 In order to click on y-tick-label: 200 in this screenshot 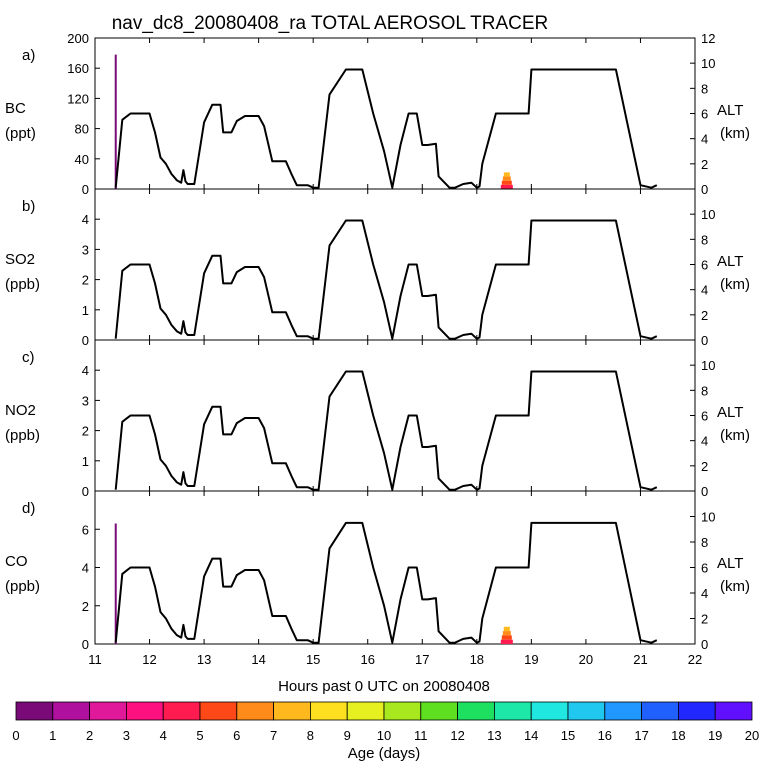, I will do `click(78, 38)`.